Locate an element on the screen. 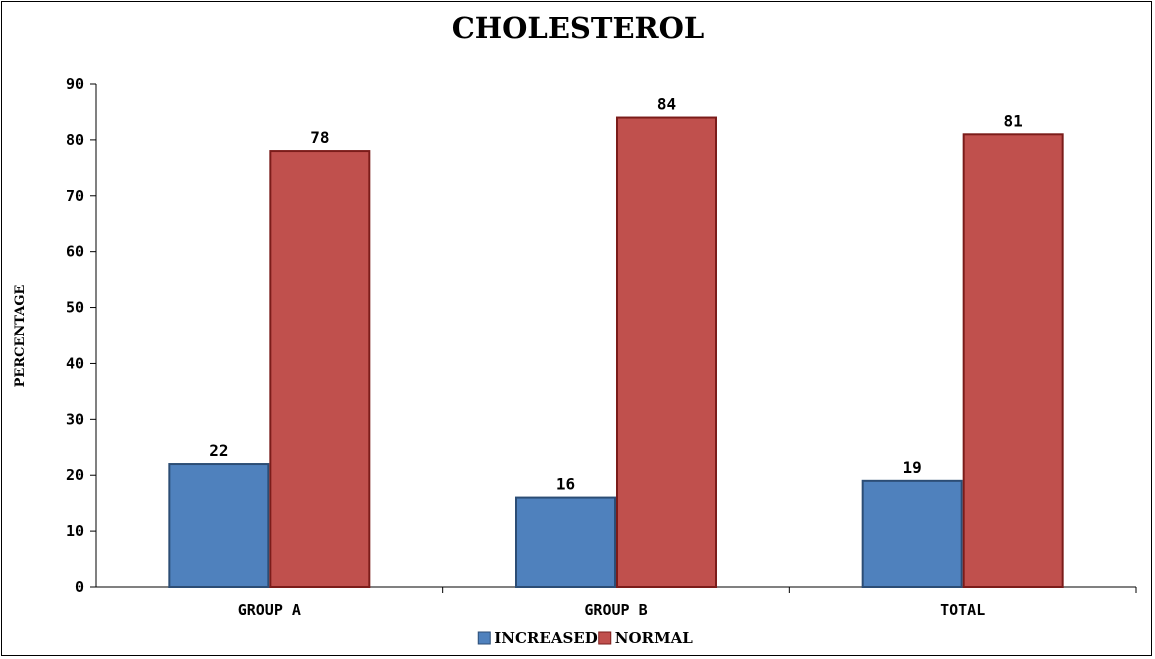 This screenshot has height=659, width=1155. x-category-label: TOTAL is located at coordinates (962, 610).